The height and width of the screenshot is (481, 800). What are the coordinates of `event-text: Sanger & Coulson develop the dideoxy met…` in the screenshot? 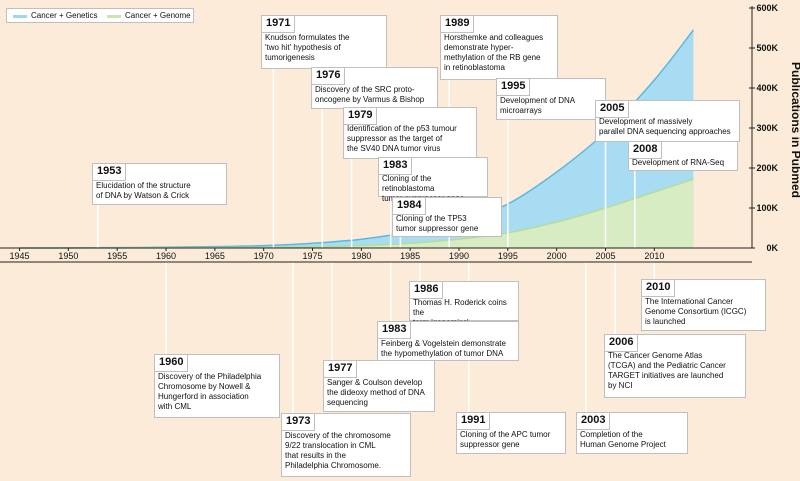 It's located at (376, 392).